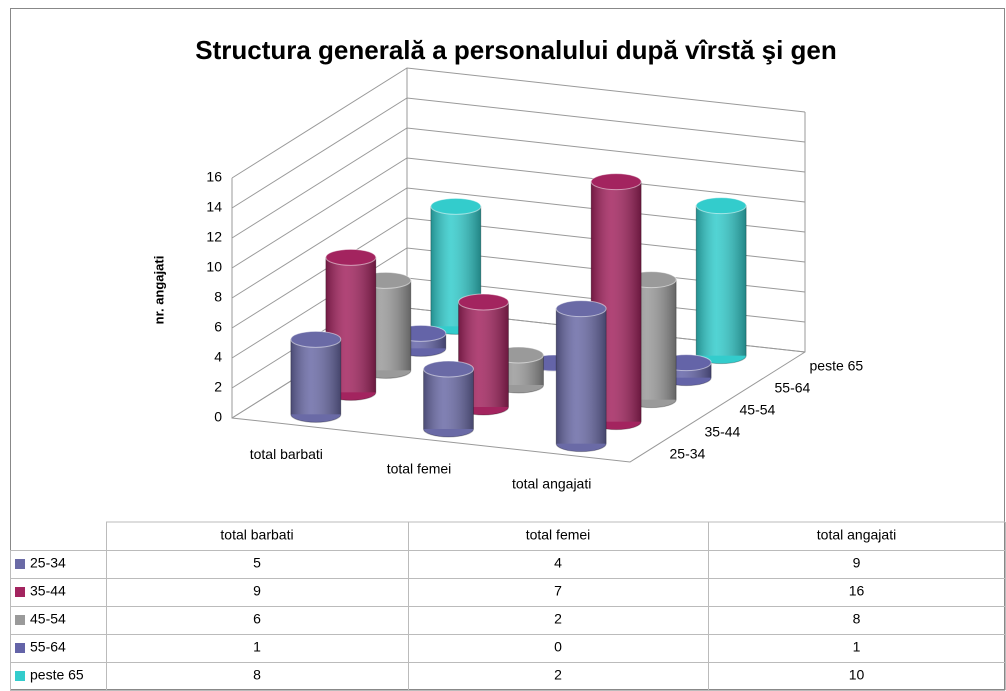 This screenshot has height=691, width=1006. Describe the element at coordinates (48, 591) in the screenshot. I see `legend-label: 35-44` at that location.